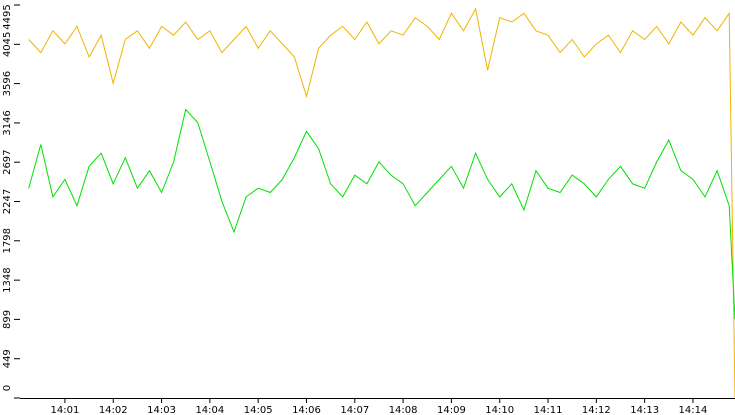 The height and width of the screenshot is (415, 735). What do you see at coordinates (7, 388) in the screenshot?
I see `y-tick-label: 0` at bounding box center [7, 388].